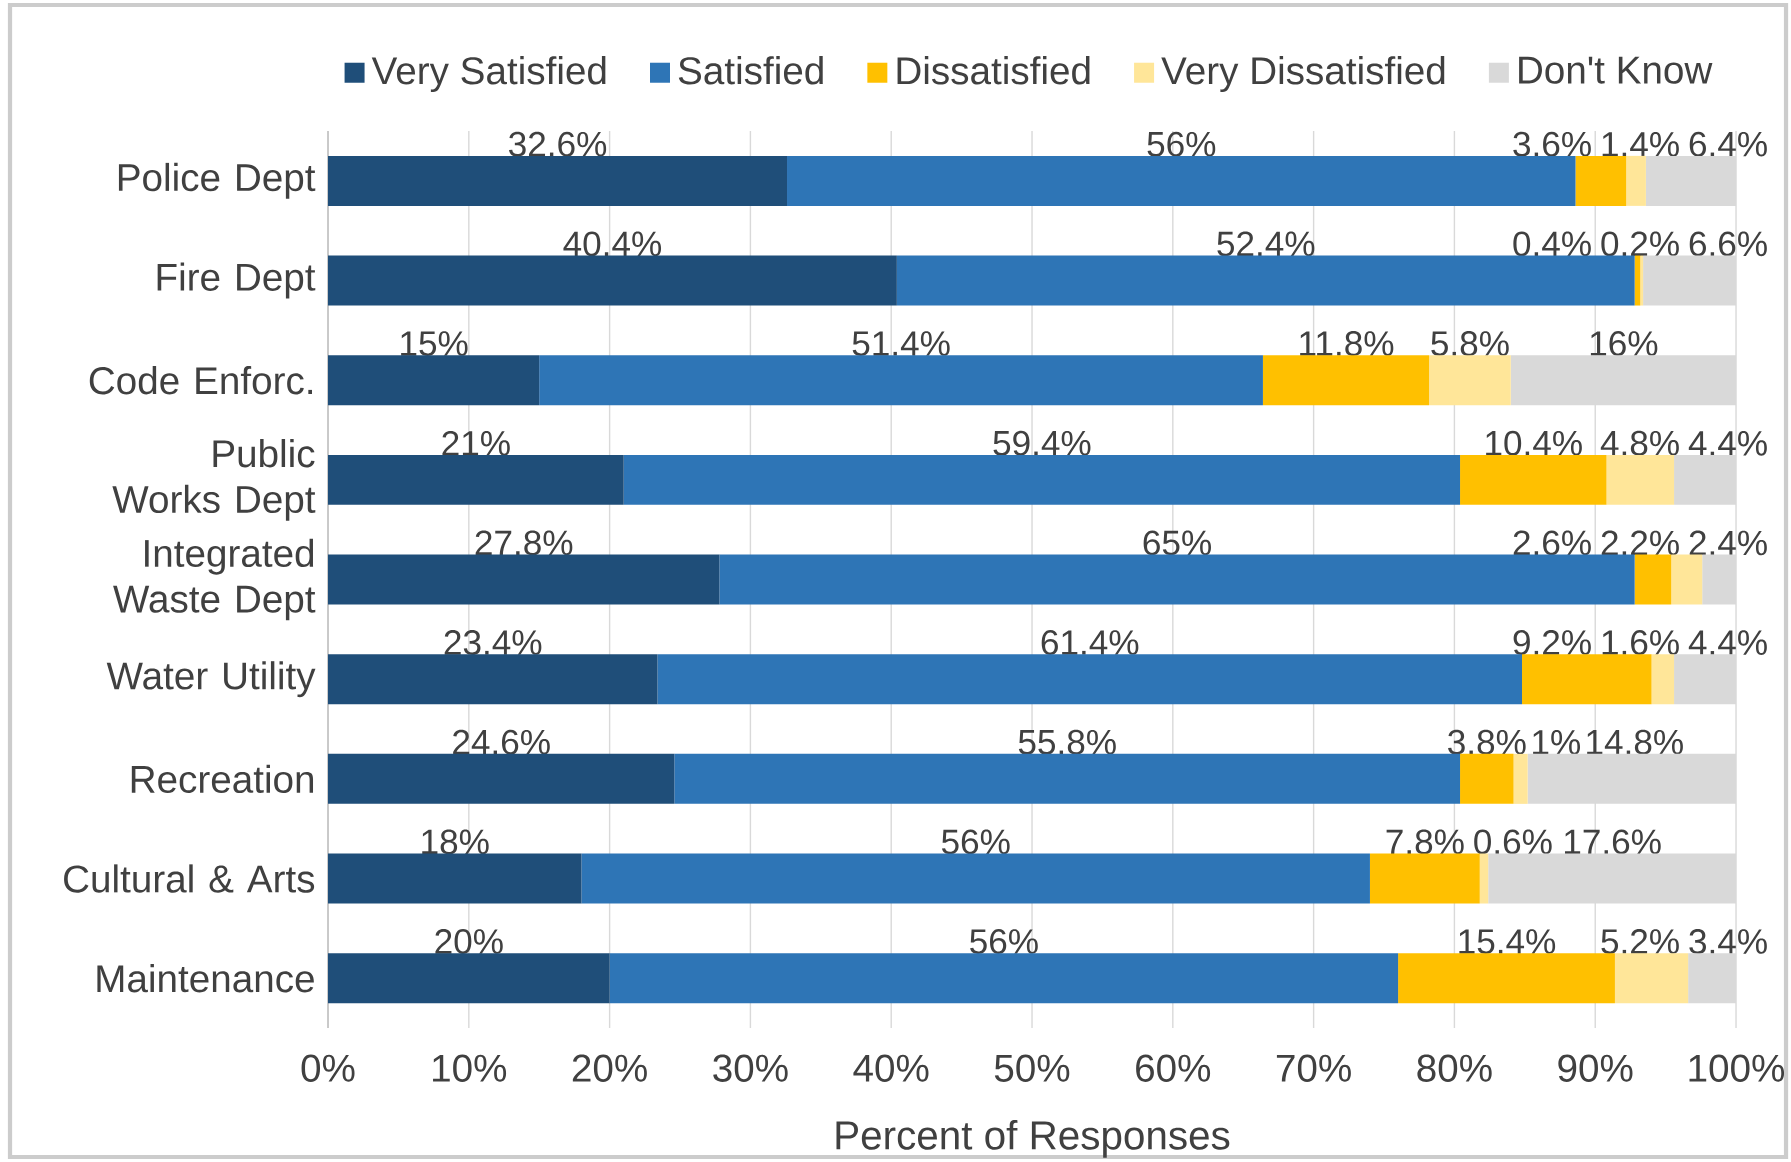  What do you see at coordinates (469, 941) in the screenshot?
I see `data-label: 20%` at bounding box center [469, 941].